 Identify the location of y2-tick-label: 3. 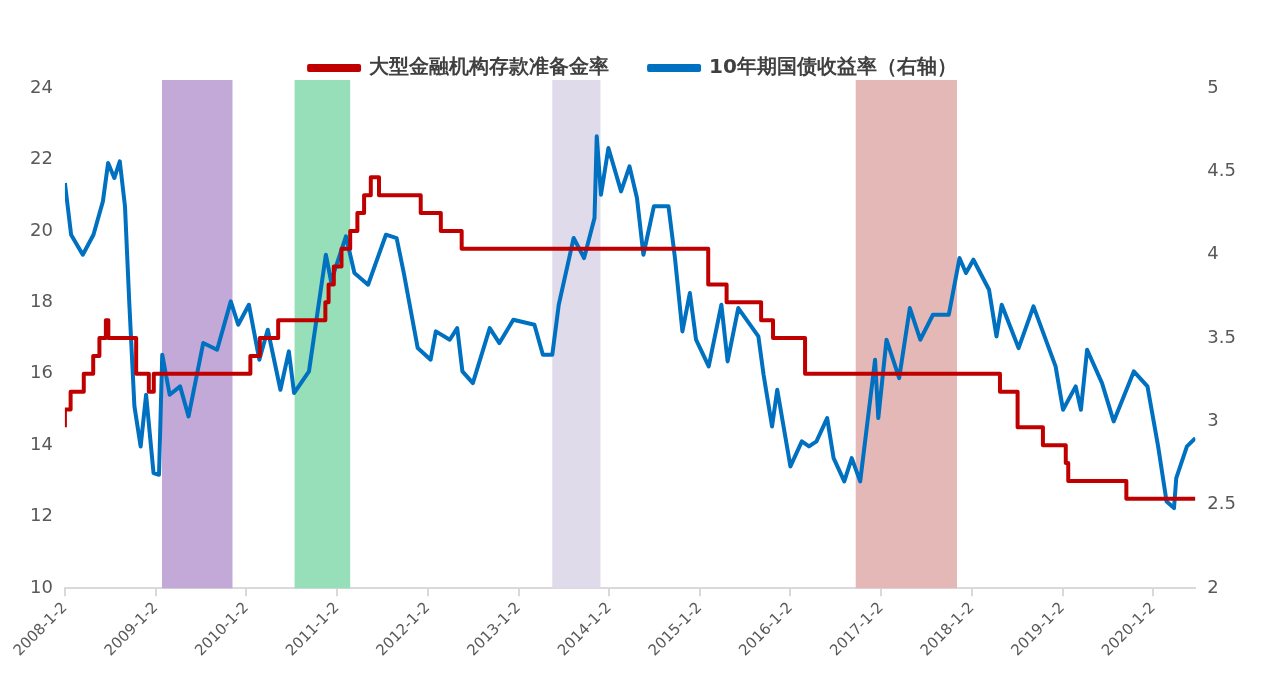
(1213, 420).